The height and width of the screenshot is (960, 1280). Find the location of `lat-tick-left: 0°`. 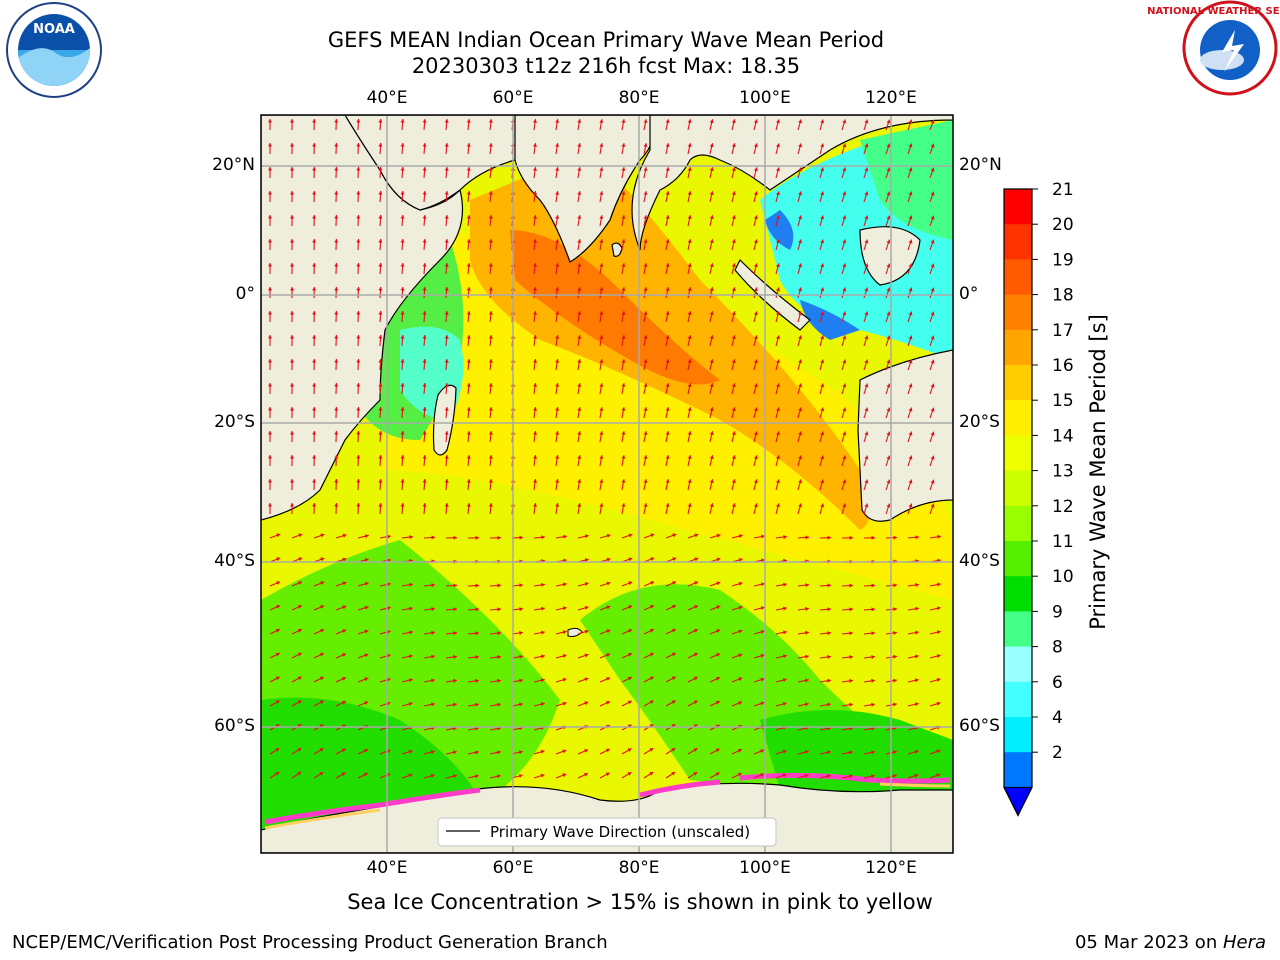

lat-tick-left: 0° is located at coordinates (245, 294).